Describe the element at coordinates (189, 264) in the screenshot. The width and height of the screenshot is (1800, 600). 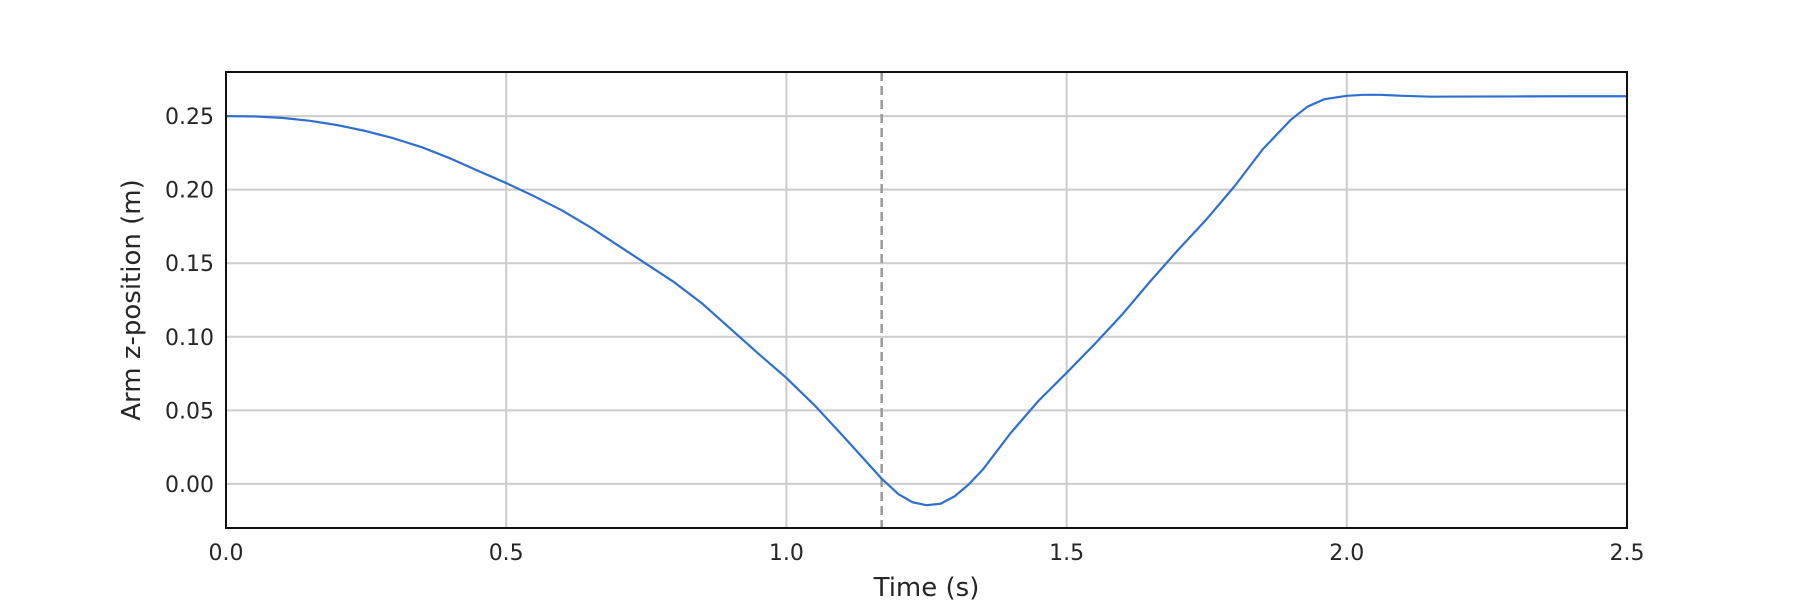
I see `y-tick-label: 0.15` at that location.